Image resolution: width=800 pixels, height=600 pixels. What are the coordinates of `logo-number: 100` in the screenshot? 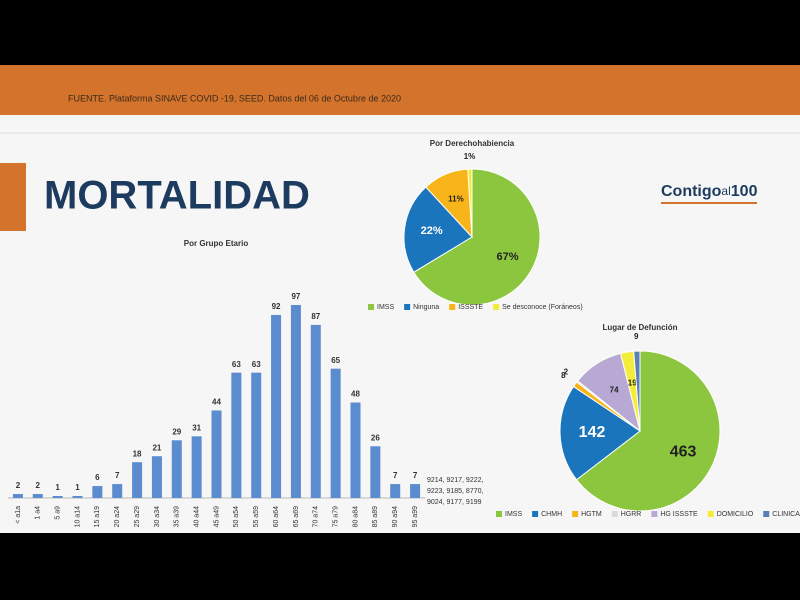 It's located at (744, 191).